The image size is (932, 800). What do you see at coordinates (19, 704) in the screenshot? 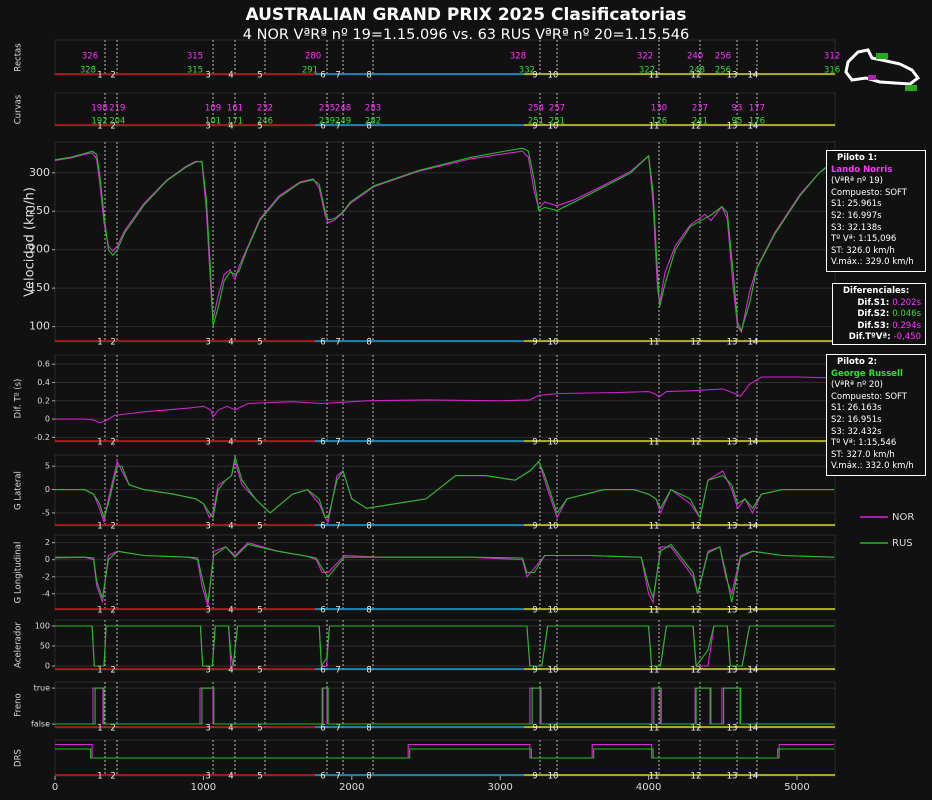
I see `y-axis-label: Freno` at bounding box center [19, 704].